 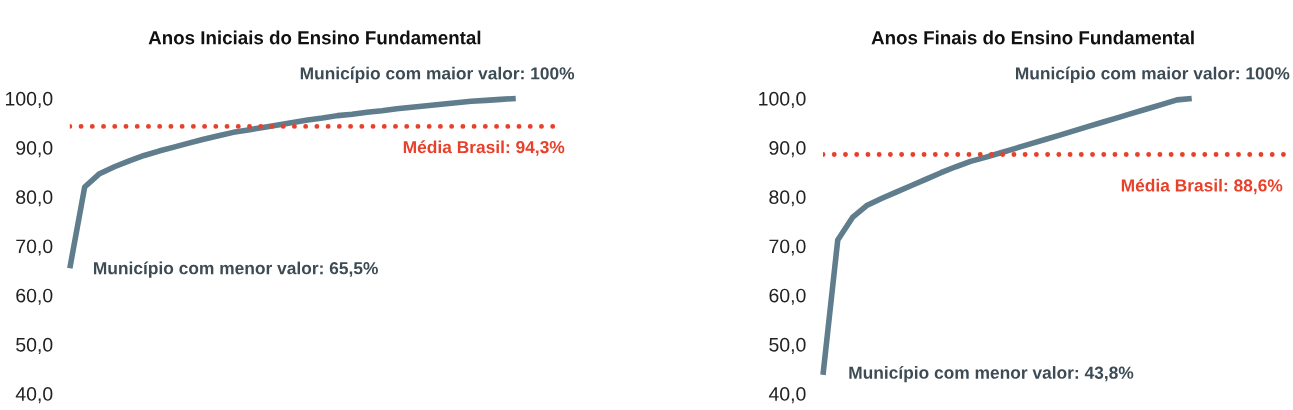 I want to click on ref-line-label: Média Brasil: 88,6%, so click(x=1202, y=186).